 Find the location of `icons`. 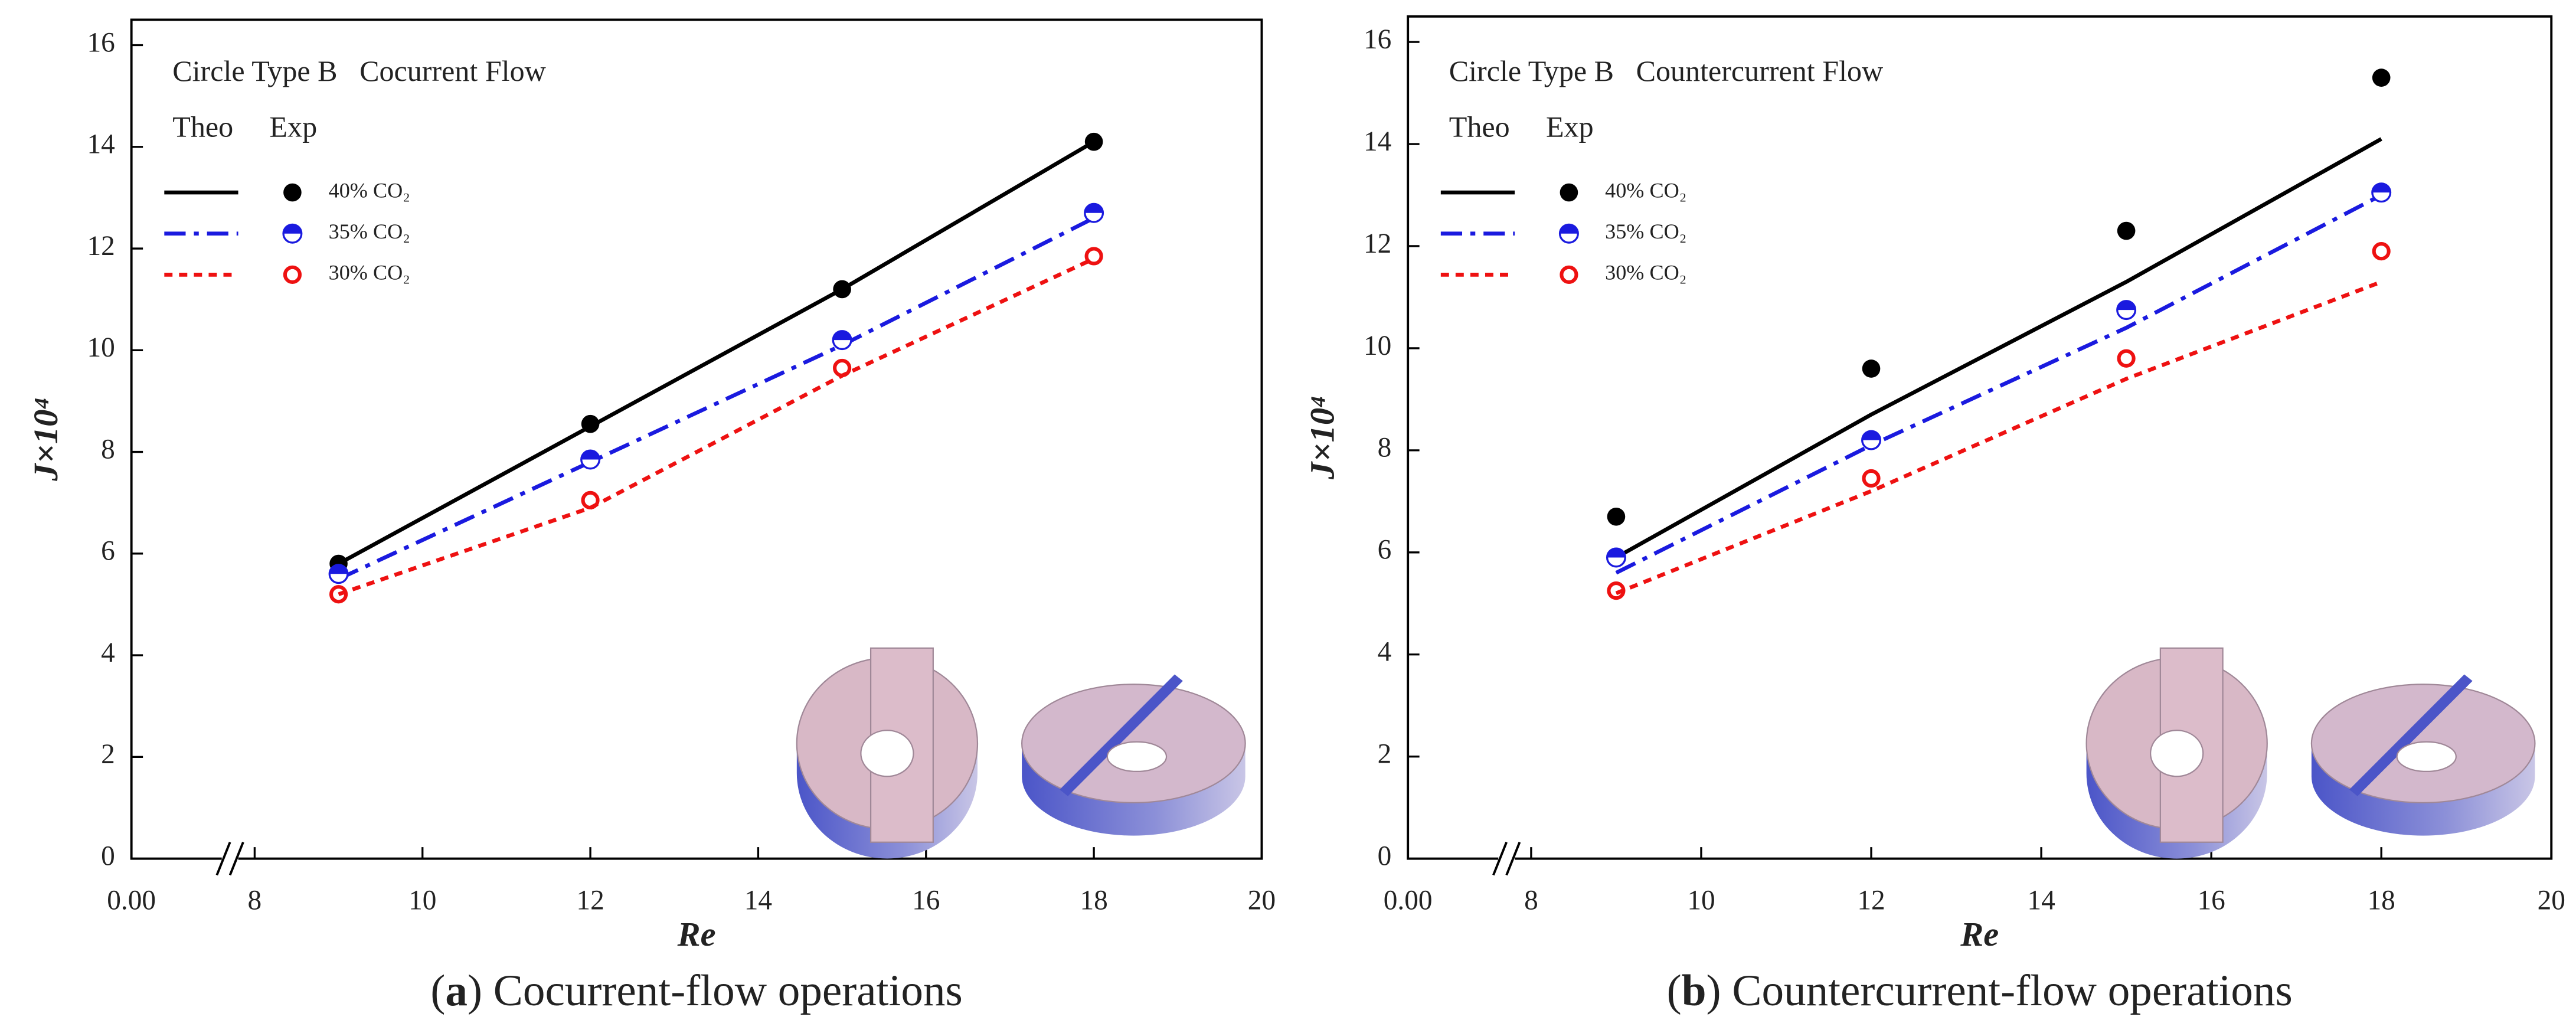

icons is located at coordinates (1666, 753).